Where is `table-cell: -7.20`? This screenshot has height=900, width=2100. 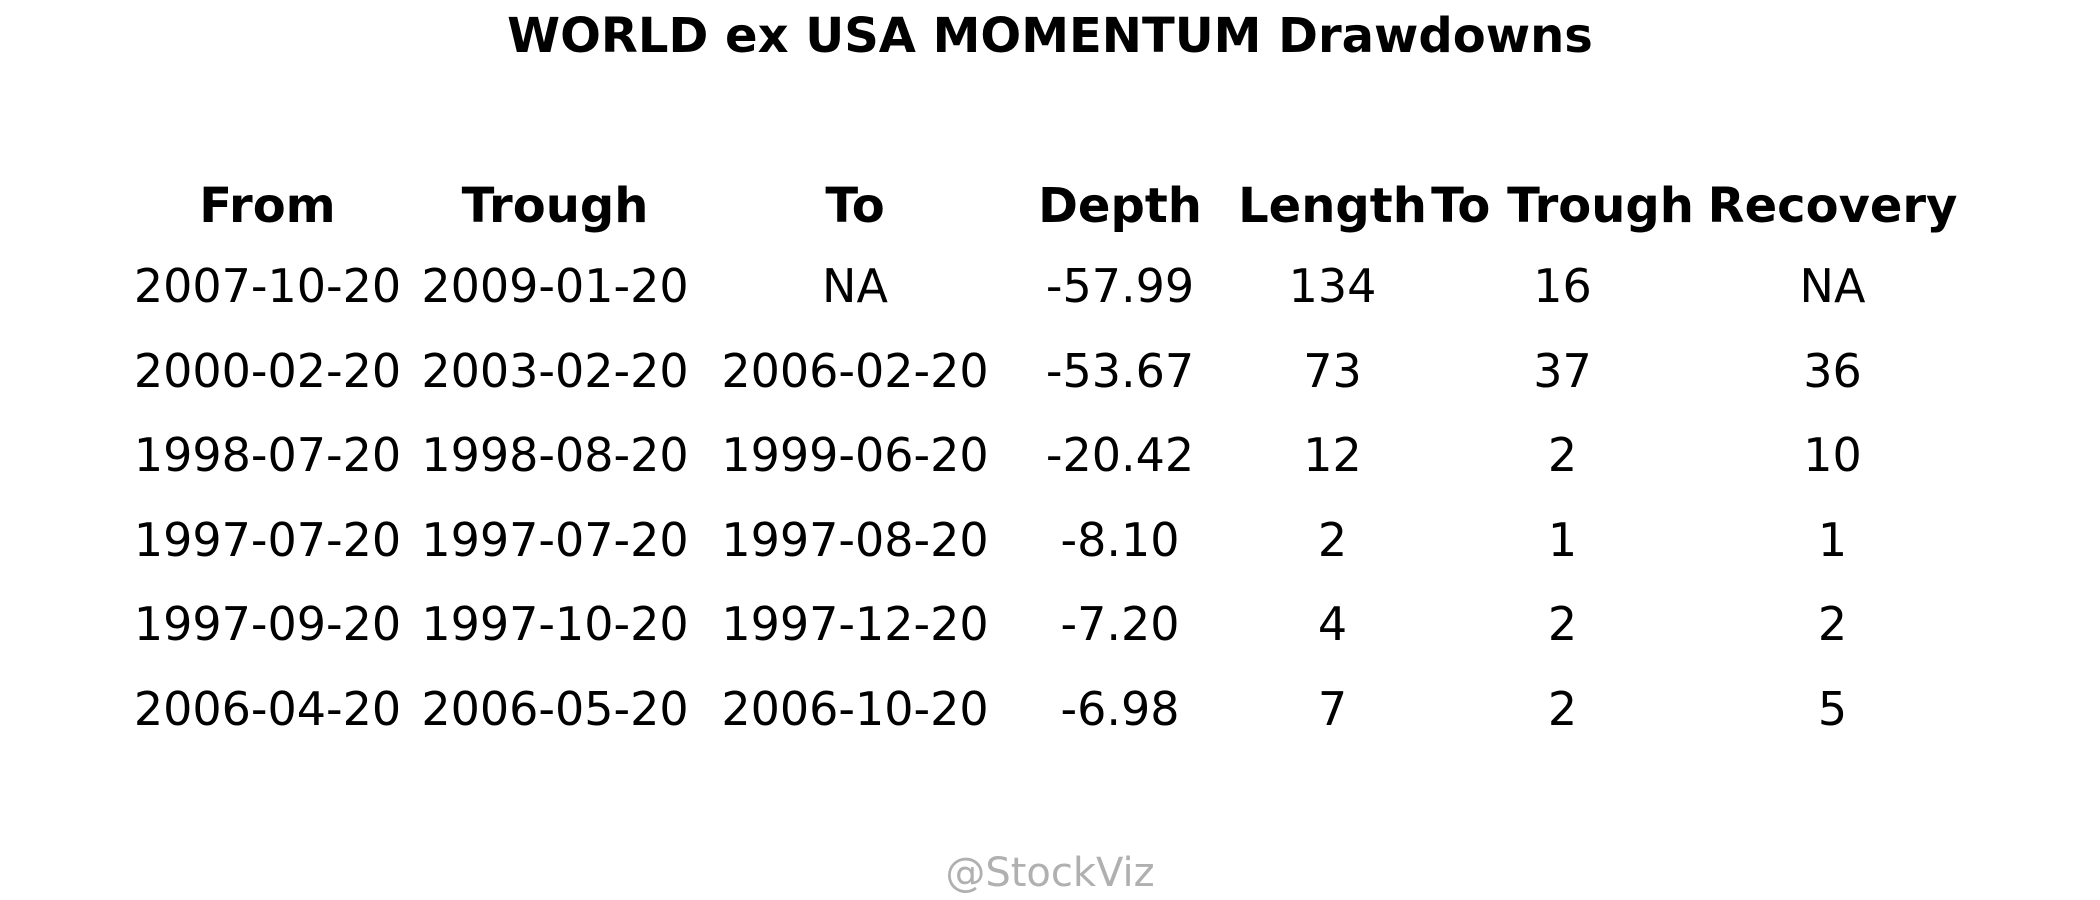
table-cell: -7.20 is located at coordinates (1120, 624).